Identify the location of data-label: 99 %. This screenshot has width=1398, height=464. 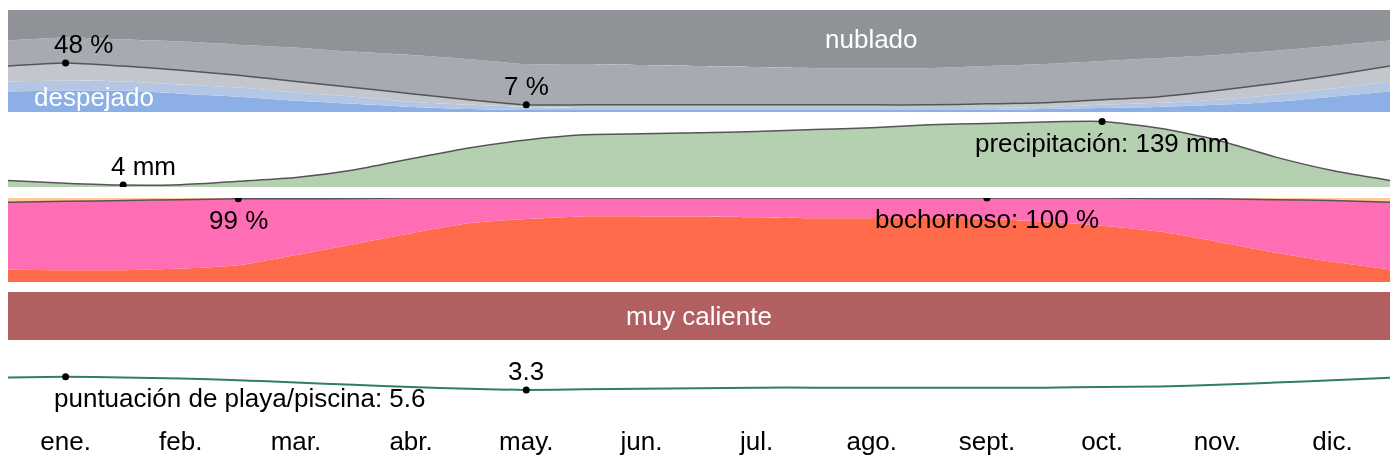
(239, 220).